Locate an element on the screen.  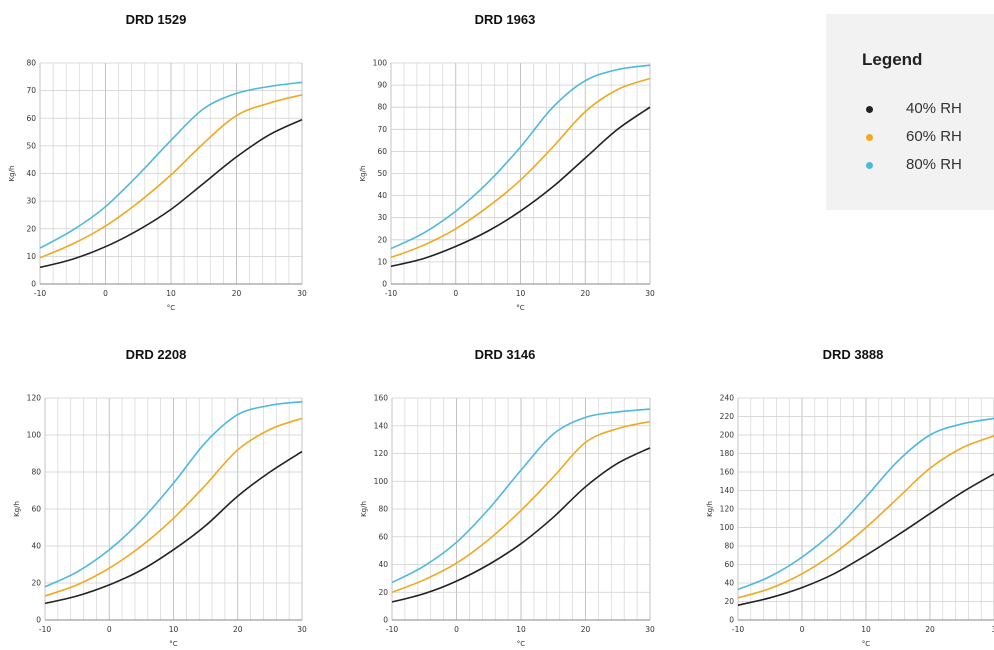
legend: Legend 40% RH 60% RH 80% RH is located at coordinates (910, 112).